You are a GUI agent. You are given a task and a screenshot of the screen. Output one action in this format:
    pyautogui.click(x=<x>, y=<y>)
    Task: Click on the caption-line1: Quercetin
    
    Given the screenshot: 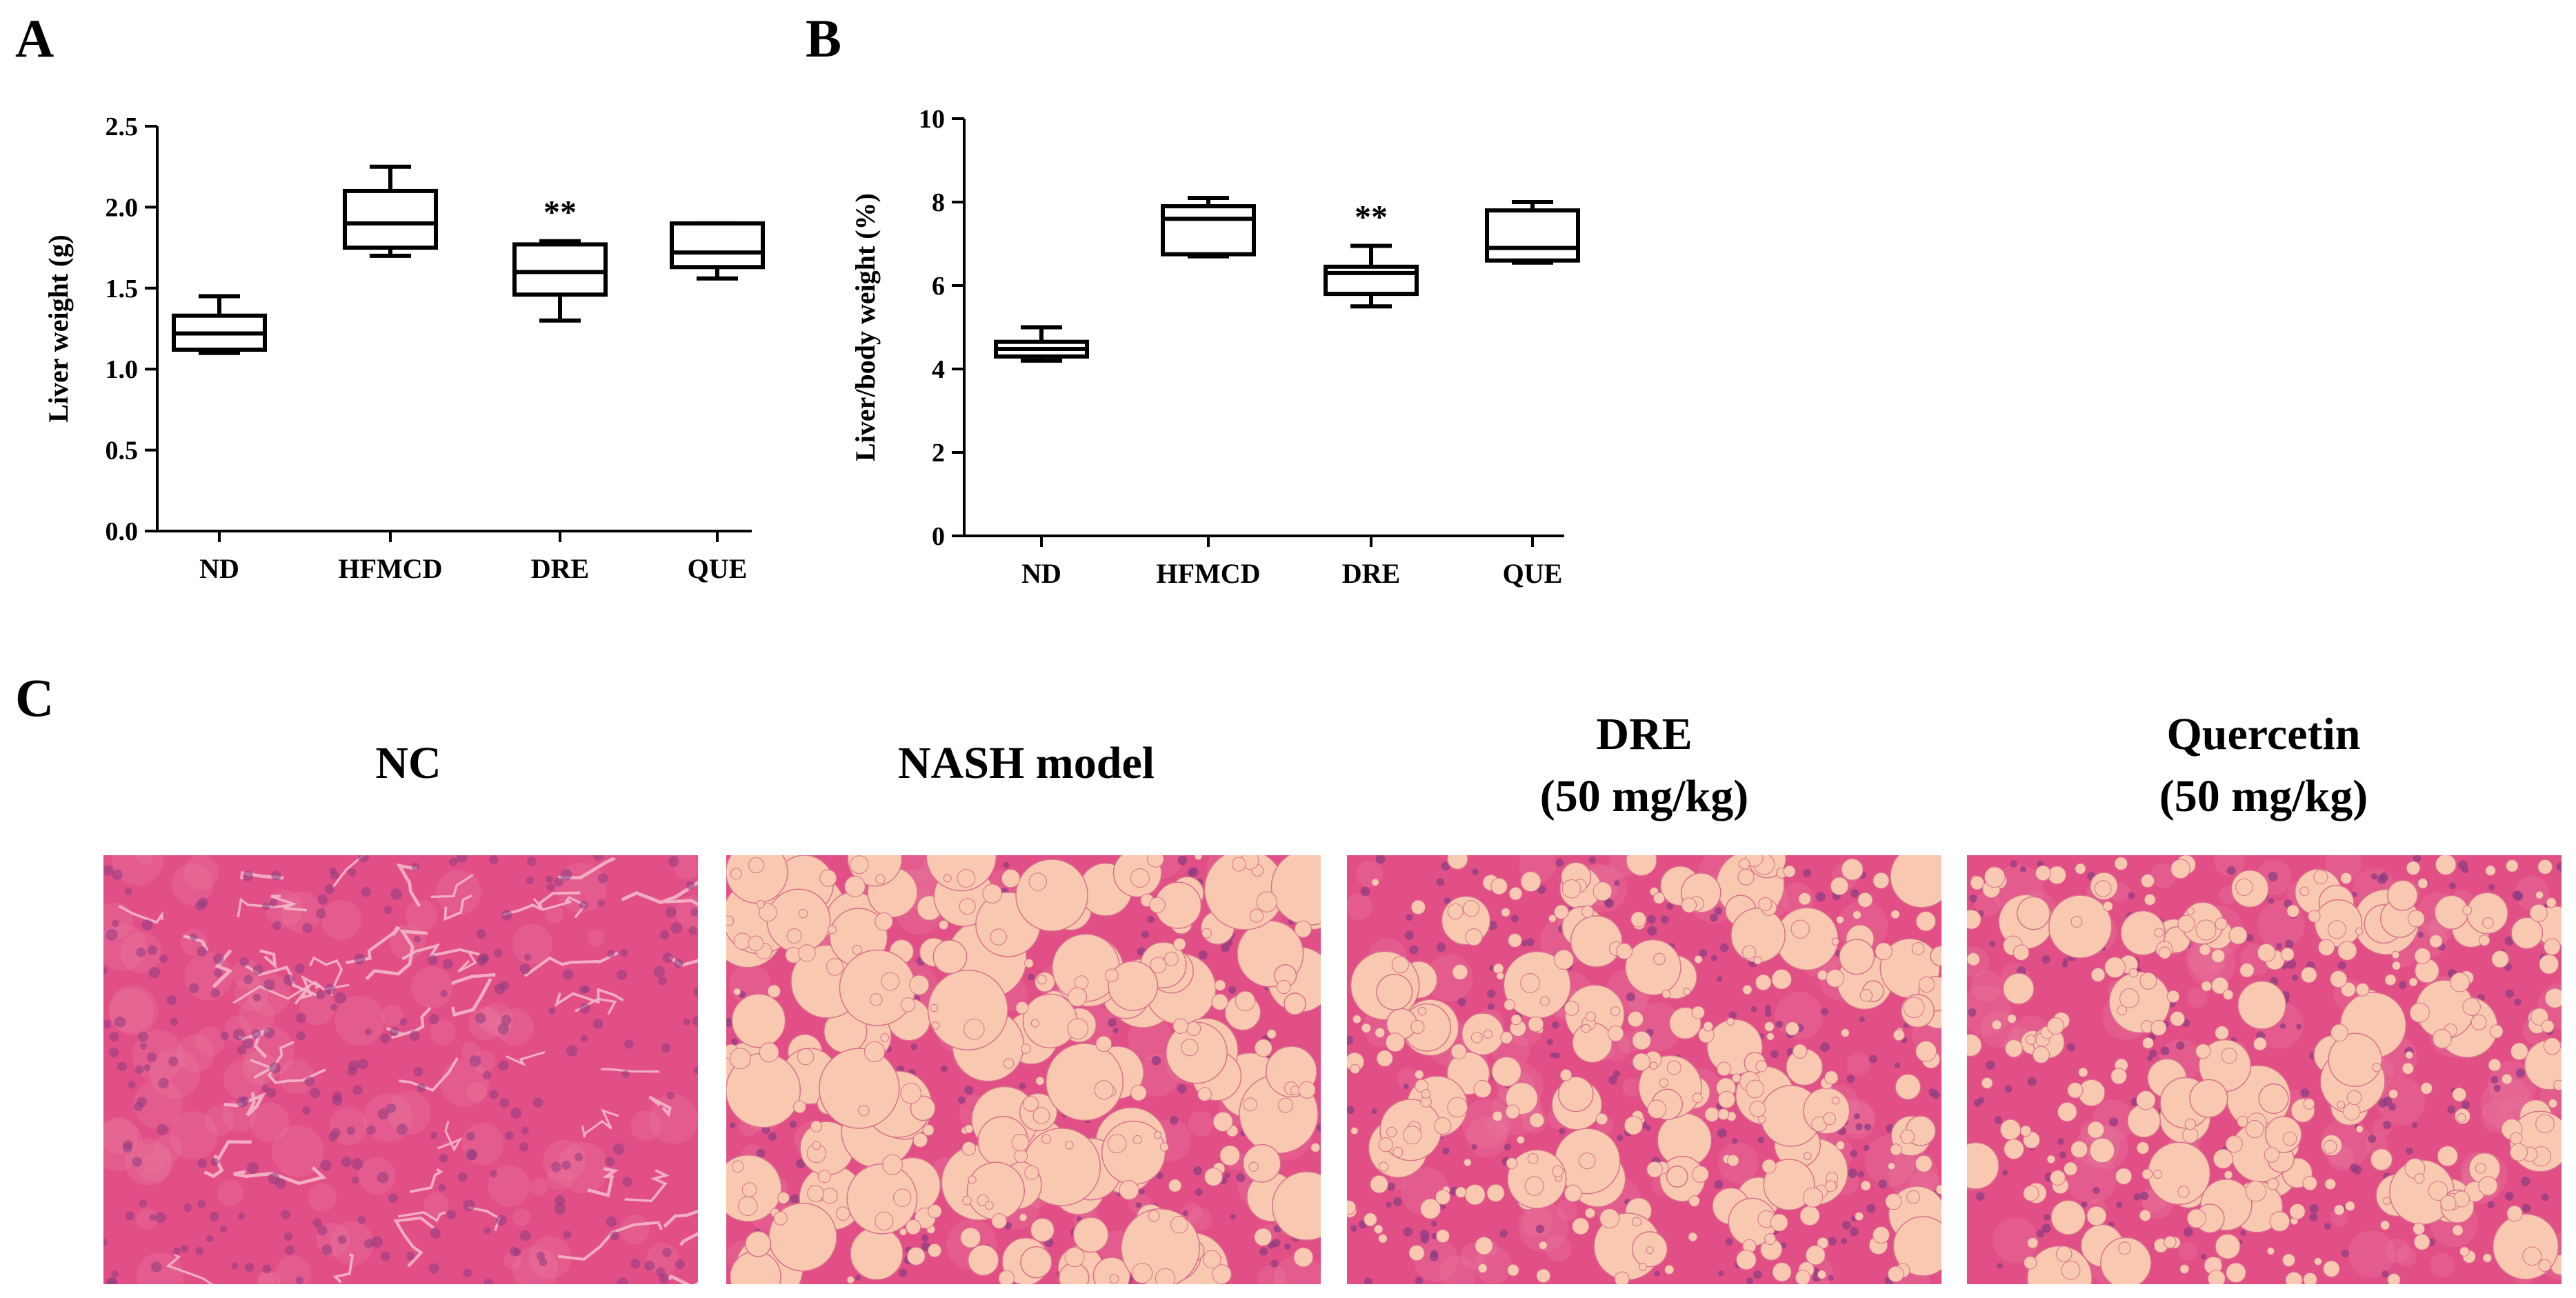 What is the action you would take?
    pyautogui.click(x=2263, y=734)
    